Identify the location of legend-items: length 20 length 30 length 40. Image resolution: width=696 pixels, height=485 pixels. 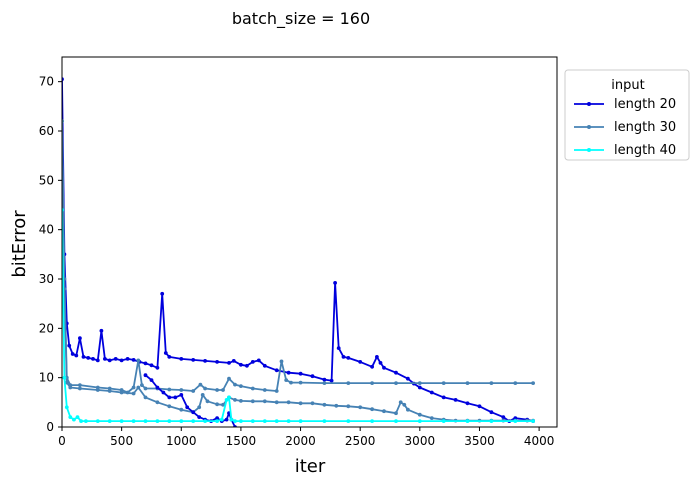
(625, 127).